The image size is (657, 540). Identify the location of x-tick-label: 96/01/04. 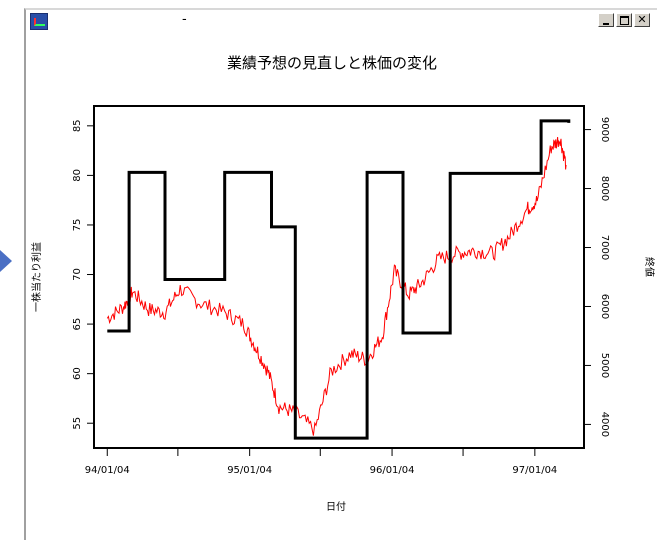
(392, 470).